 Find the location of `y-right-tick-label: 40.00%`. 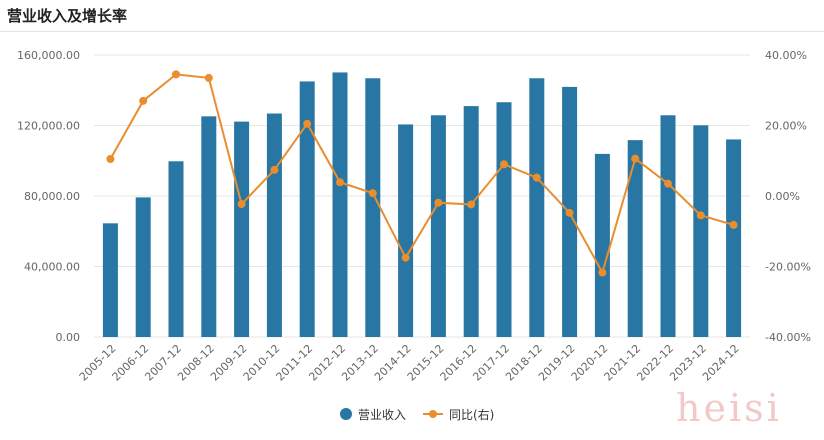

y-right-tick-label: 40.00% is located at coordinates (786, 55).